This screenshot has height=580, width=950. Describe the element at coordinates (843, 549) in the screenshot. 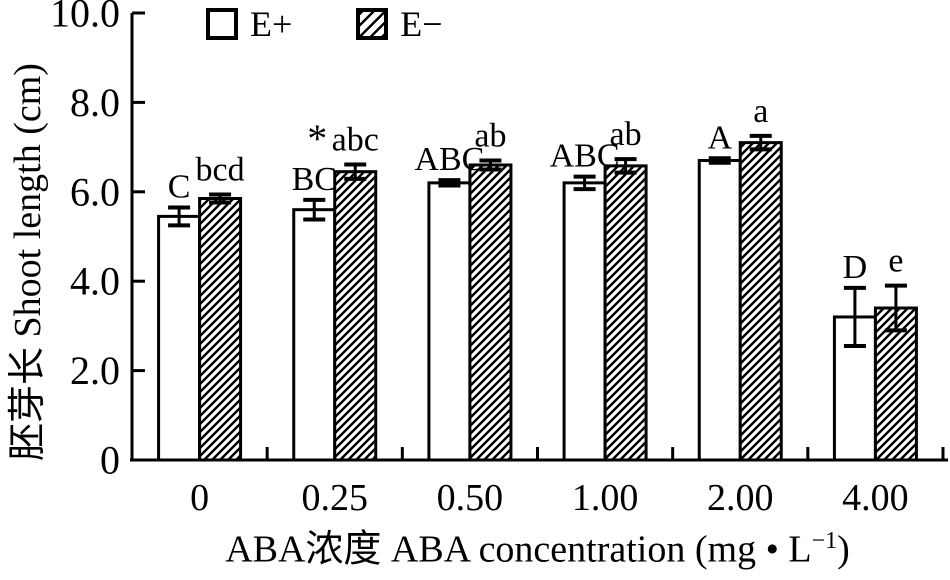

I see `x-axis-title-close: )` at that location.